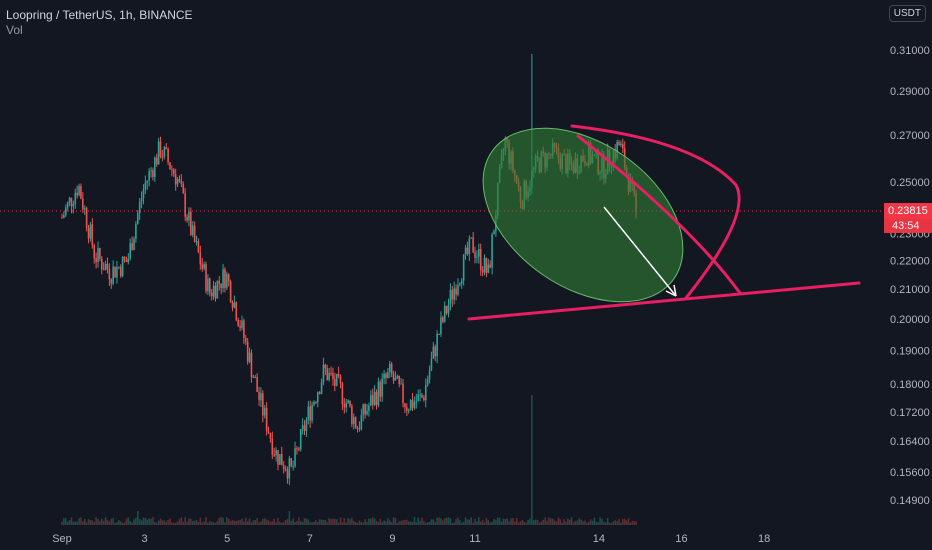 The width and height of the screenshot is (932, 550). What do you see at coordinates (599, 539) in the screenshot?
I see `time-tick-label: 14` at bounding box center [599, 539].